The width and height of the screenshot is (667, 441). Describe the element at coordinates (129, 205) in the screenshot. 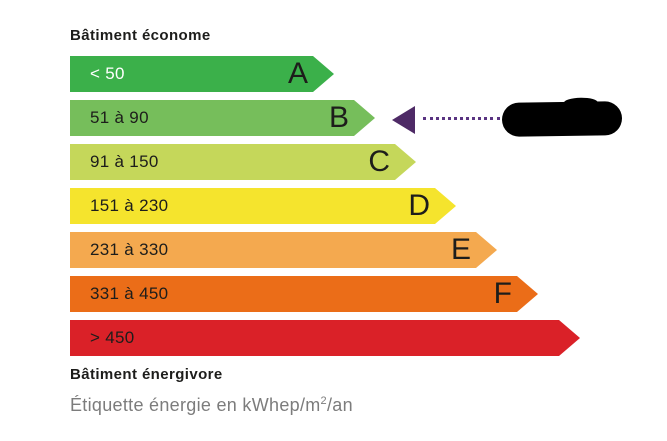

I see `band-range-label: 151 à 230` at that location.